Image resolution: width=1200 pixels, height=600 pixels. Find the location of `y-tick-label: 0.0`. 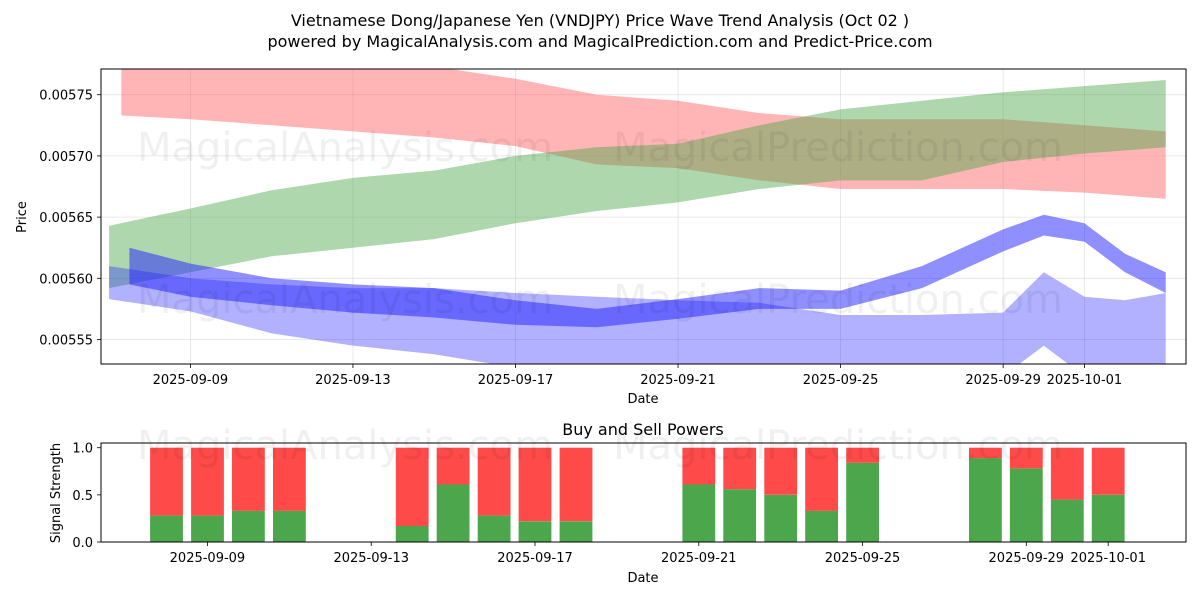

y-tick-label: 0.0 is located at coordinates (82, 543).